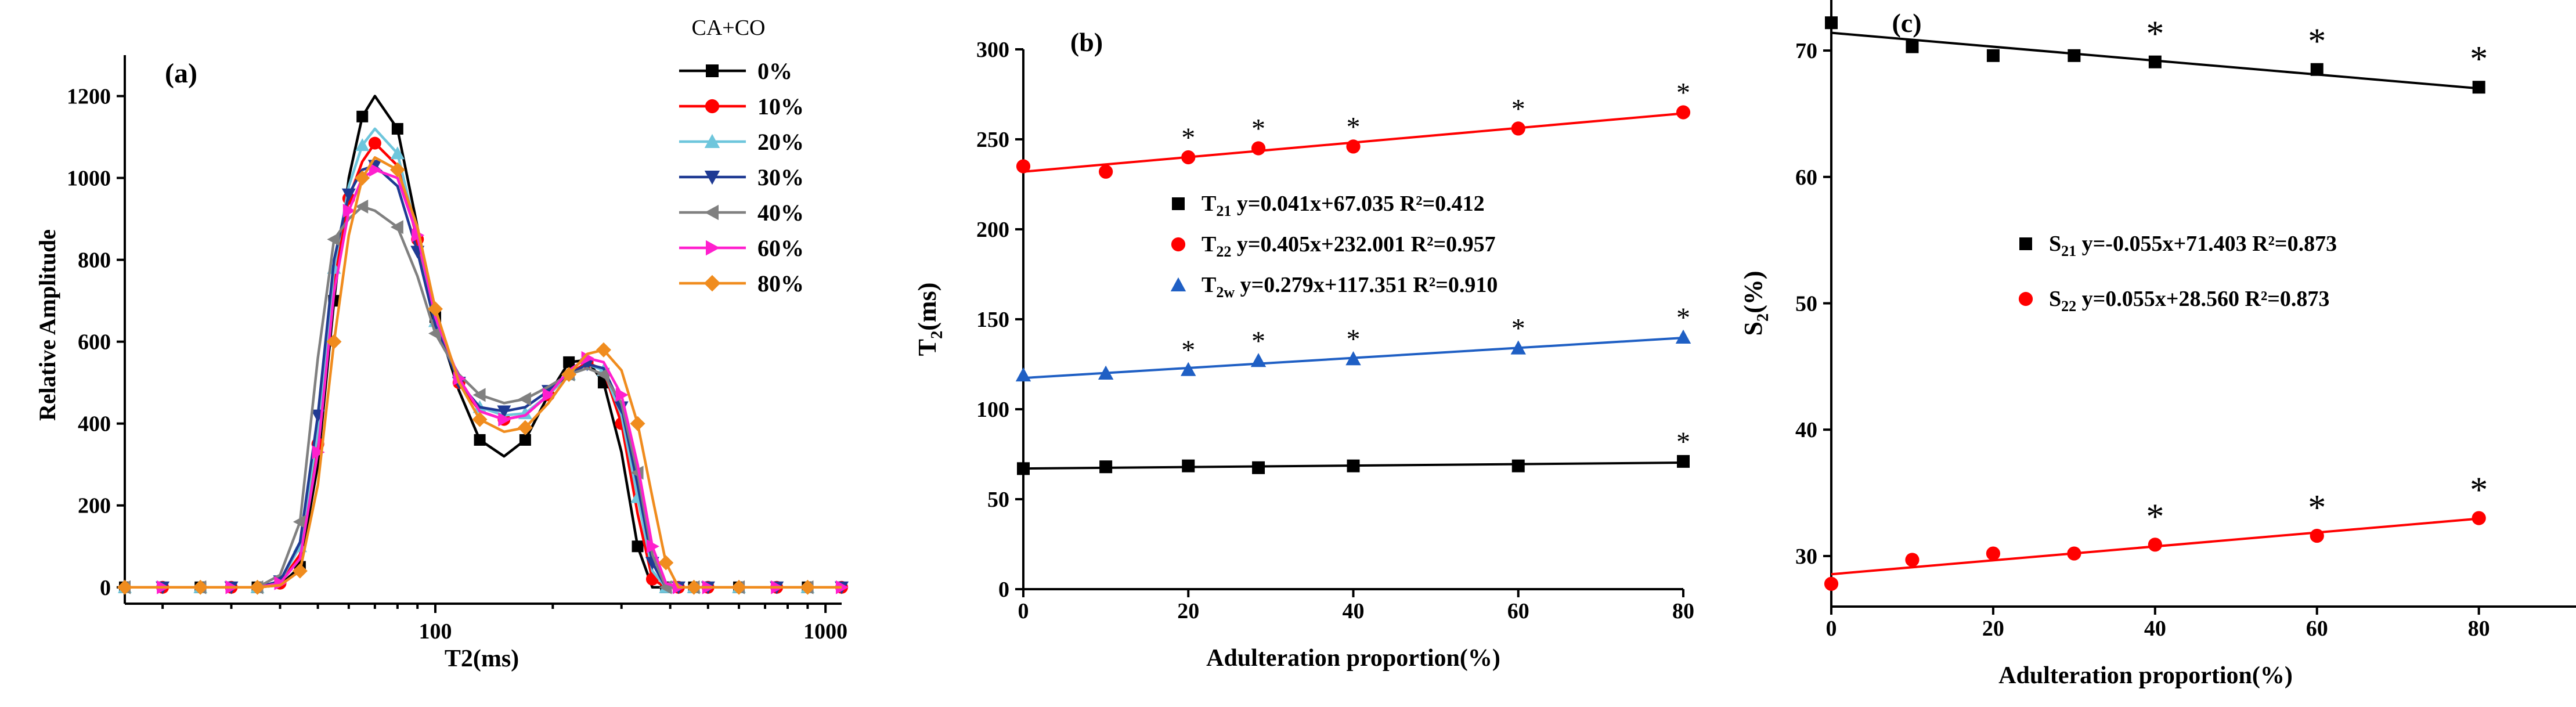  Describe the element at coordinates (1354, 611) in the screenshot. I see `panel-b-x-tick-label: 40` at that location.